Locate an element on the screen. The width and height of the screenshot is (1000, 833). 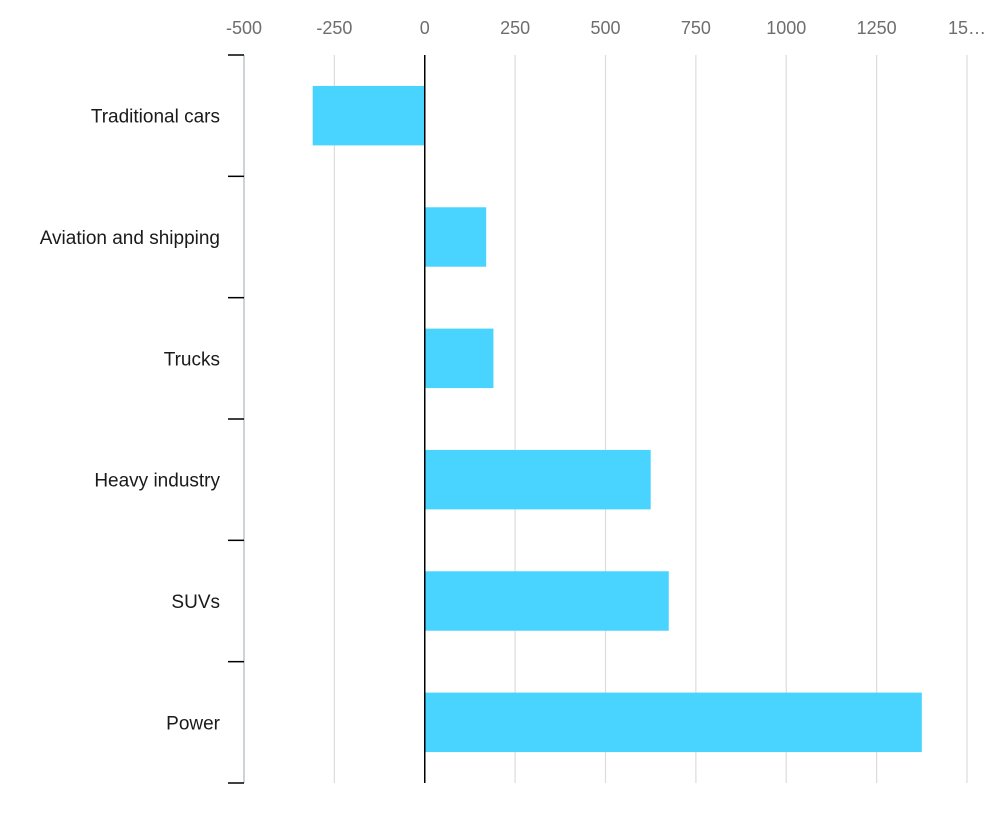
x-tick-label: 0 is located at coordinates (425, 28).